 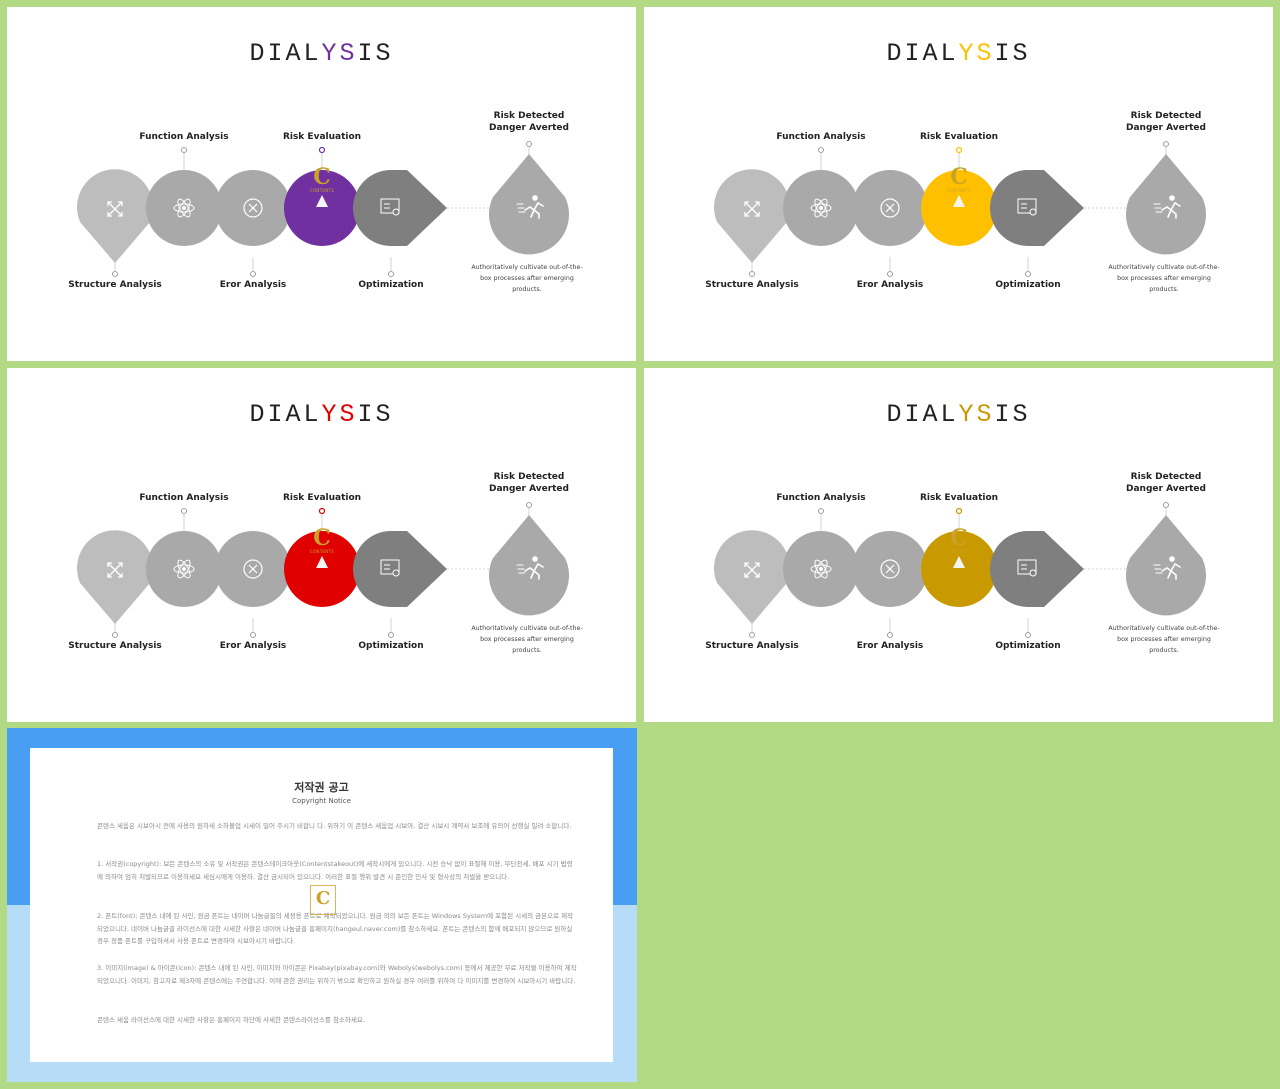 What do you see at coordinates (321, 801) in the screenshot?
I see `notice-subtitle: Copyright Notice` at bounding box center [321, 801].